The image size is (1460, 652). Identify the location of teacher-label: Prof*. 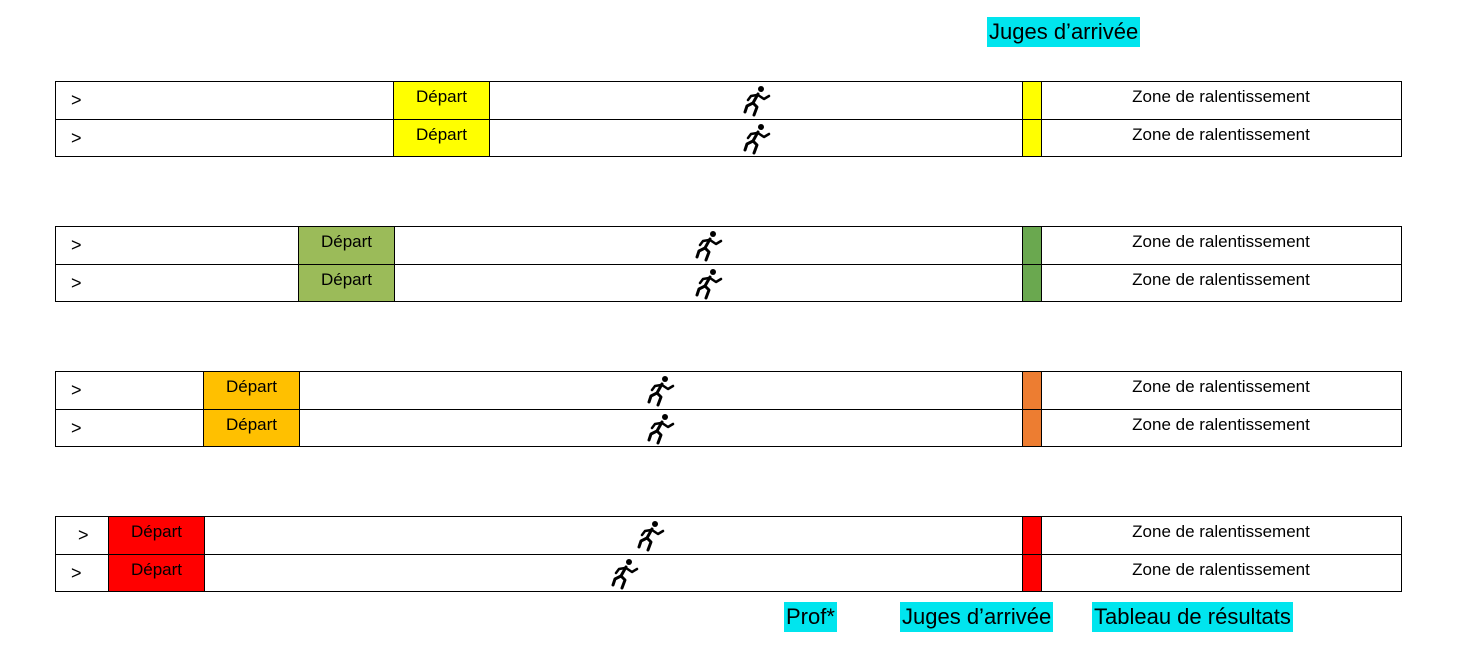
(810, 617).